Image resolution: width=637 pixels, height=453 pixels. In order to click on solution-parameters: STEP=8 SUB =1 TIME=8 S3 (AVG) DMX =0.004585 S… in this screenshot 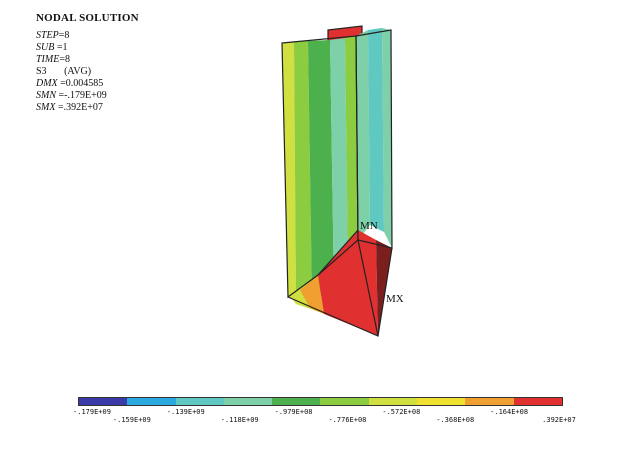, I will do `click(87, 72)`.